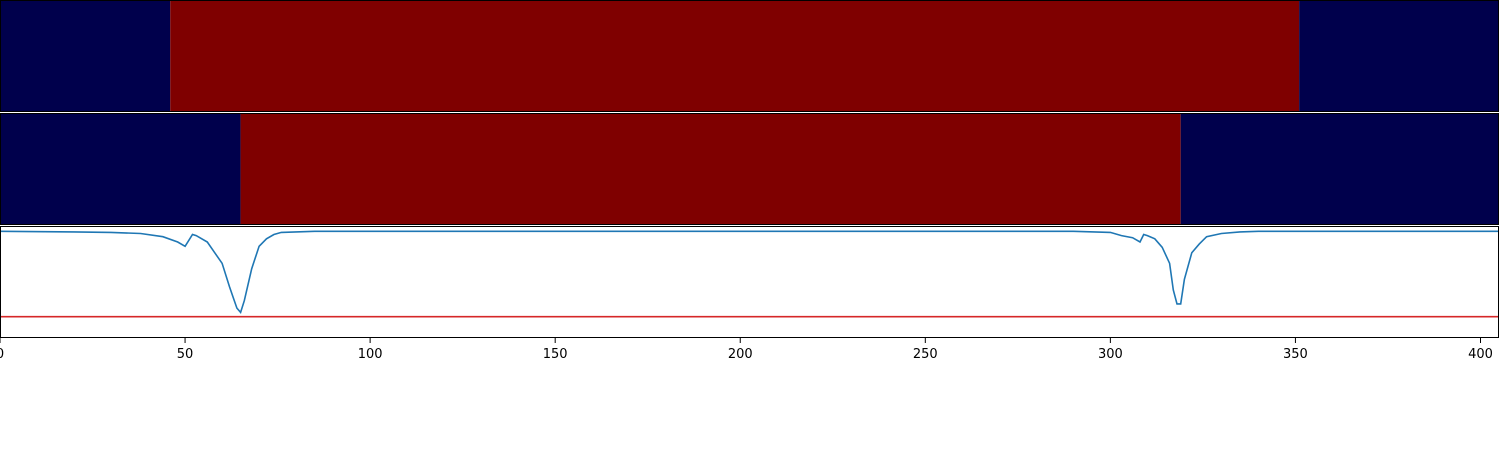 The height and width of the screenshot is (450, 1500). I want to click on x-tick-label: 0, so click(2, 354).